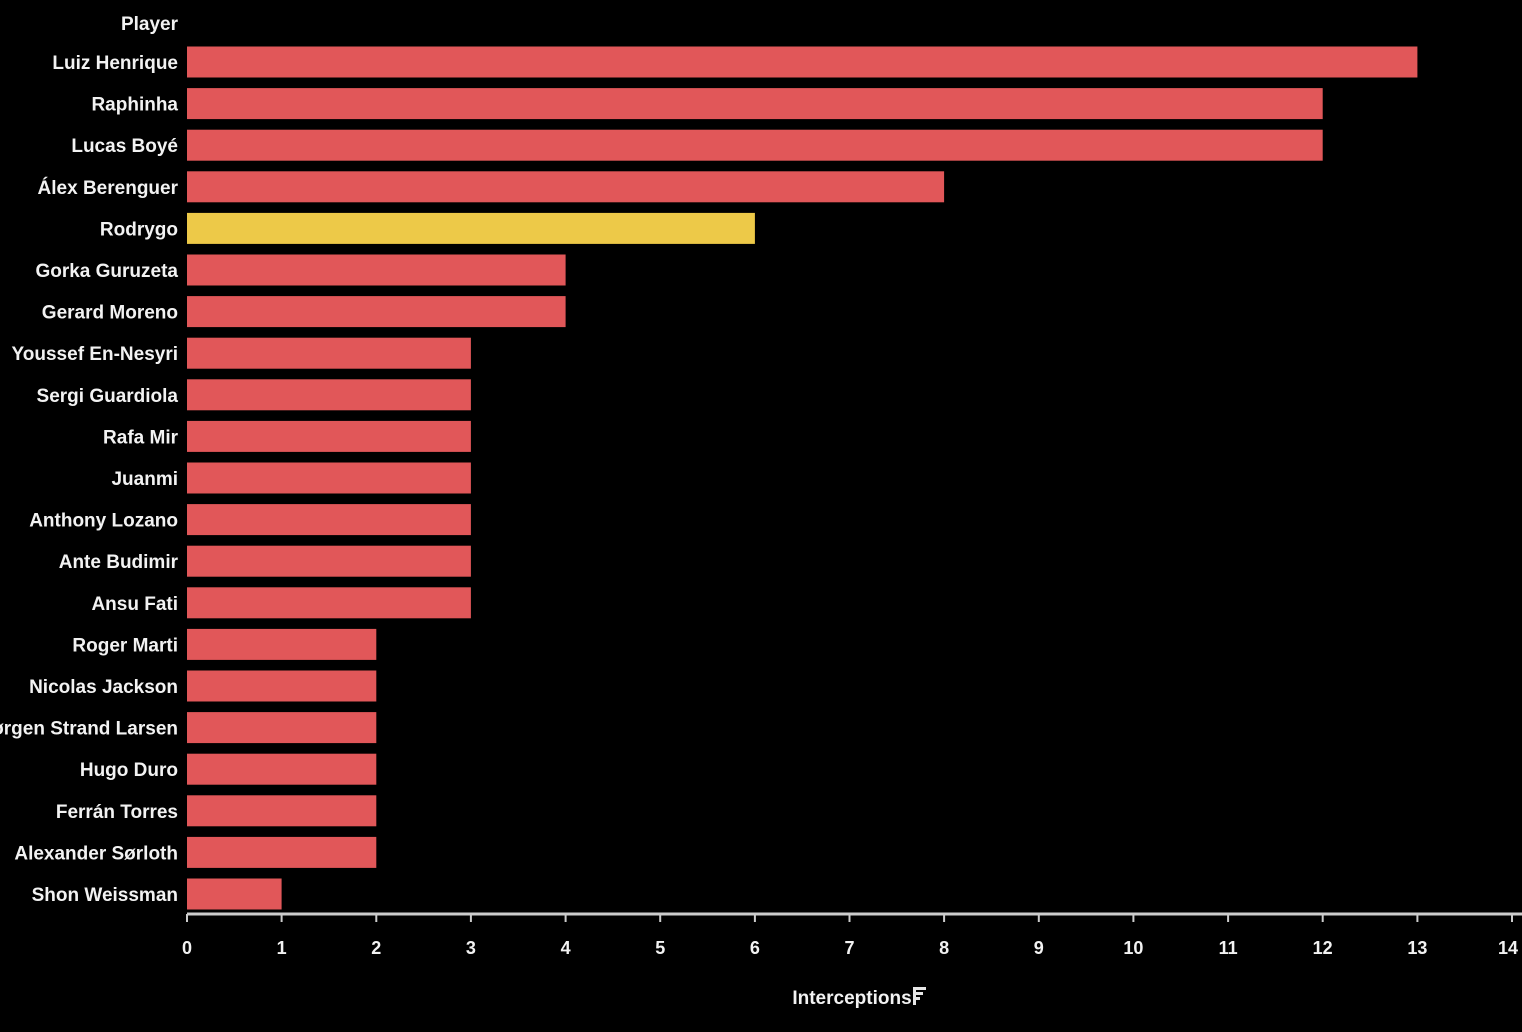 This screenshot has height=1032, width=1522. I want to click on player-label-6: Gerard Moreno, so click(110, 313).